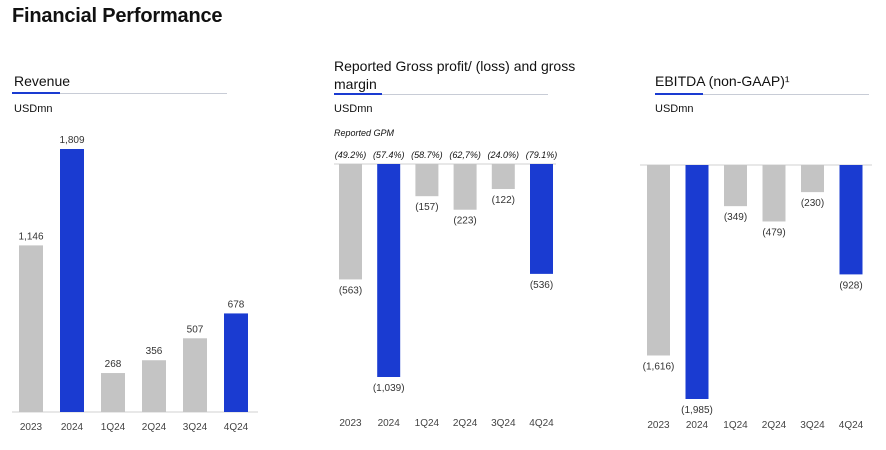 The height and width of the screenshot is (450, 886). Describe the element at coordinates (117, 16) in the screenshot. I see `page-title: Financial Performance` at that location.